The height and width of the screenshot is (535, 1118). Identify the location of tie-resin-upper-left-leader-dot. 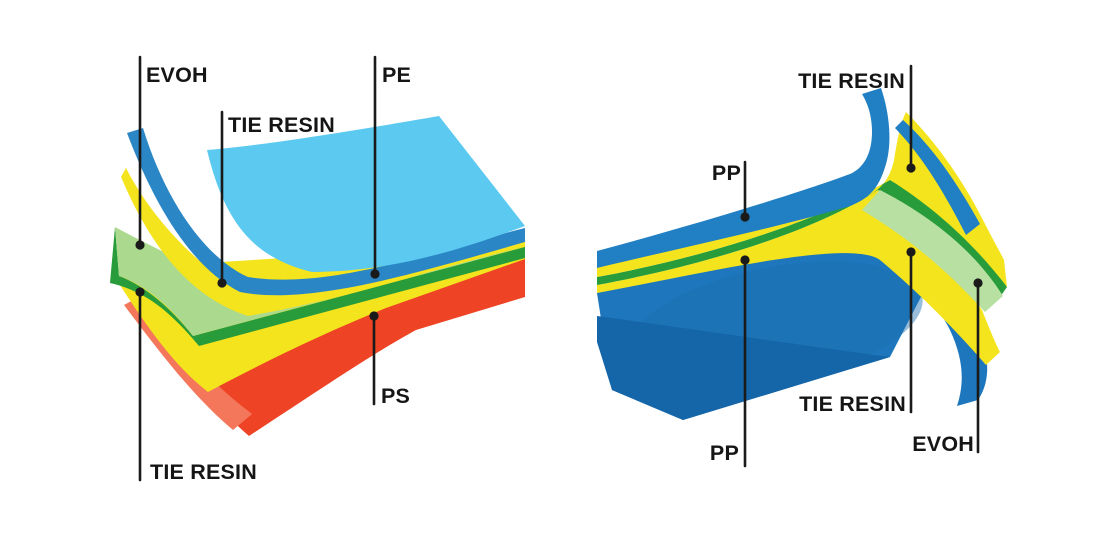
(222, 283).